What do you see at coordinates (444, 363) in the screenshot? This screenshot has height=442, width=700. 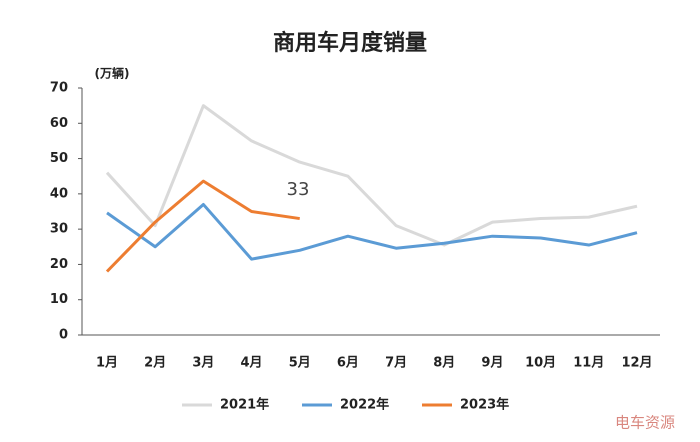 I see `x-tick-label: 8月` at bounding box center [444, 363].